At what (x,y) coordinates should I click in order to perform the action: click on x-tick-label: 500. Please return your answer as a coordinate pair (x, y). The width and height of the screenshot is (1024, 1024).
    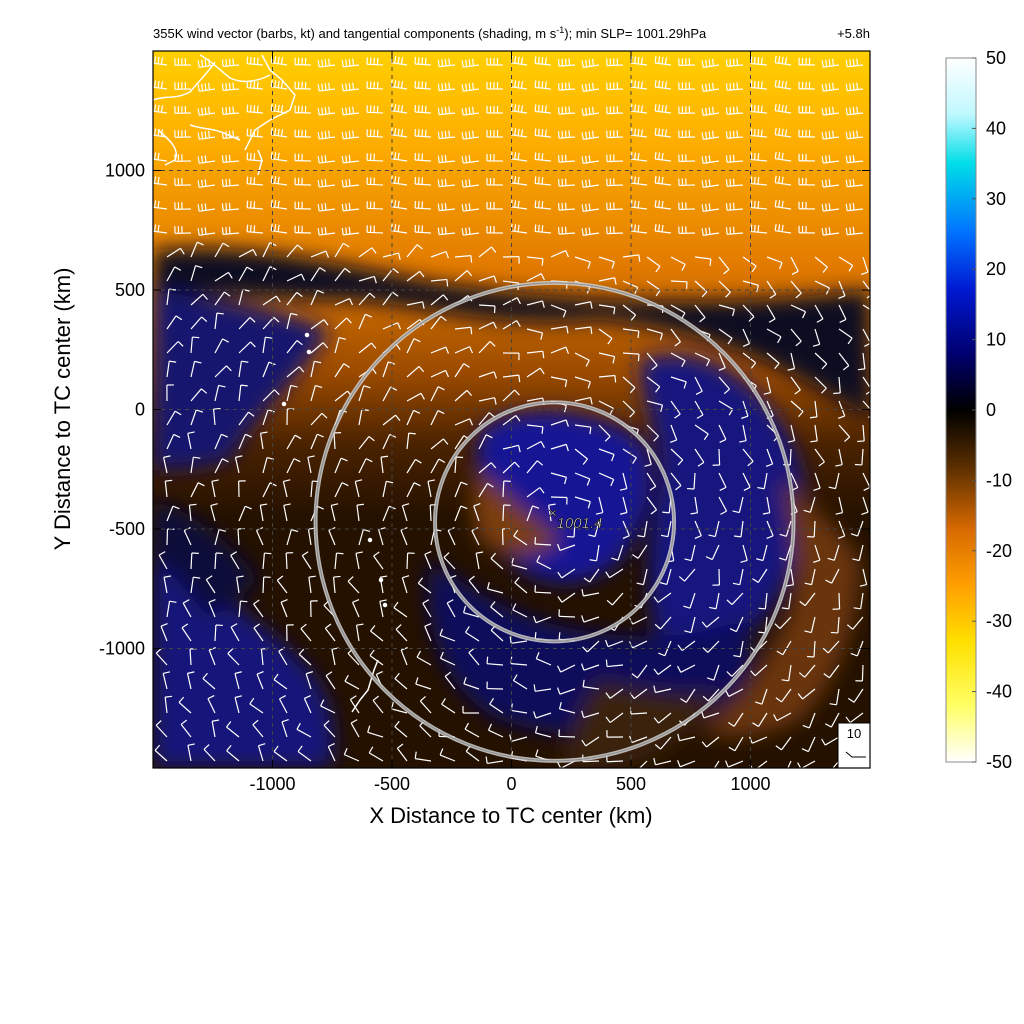
    Looking at the image, I should click on (631, 784).